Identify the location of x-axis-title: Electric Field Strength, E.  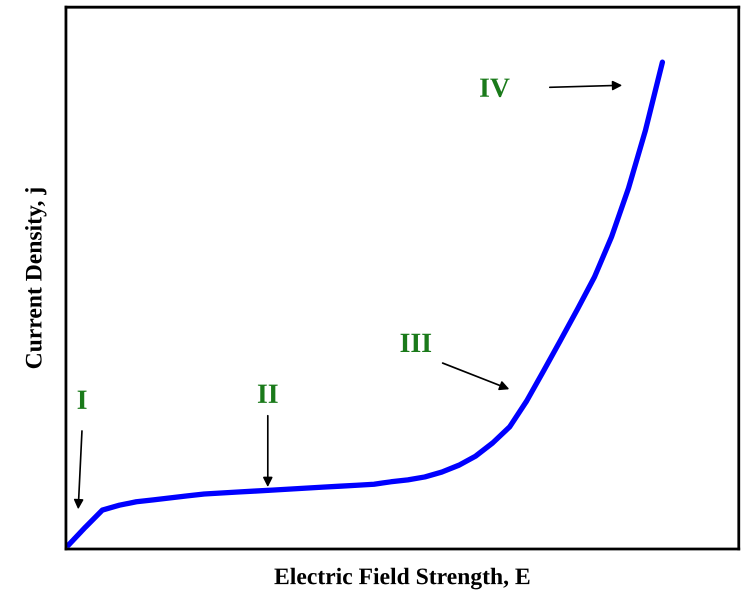
(402, 579).